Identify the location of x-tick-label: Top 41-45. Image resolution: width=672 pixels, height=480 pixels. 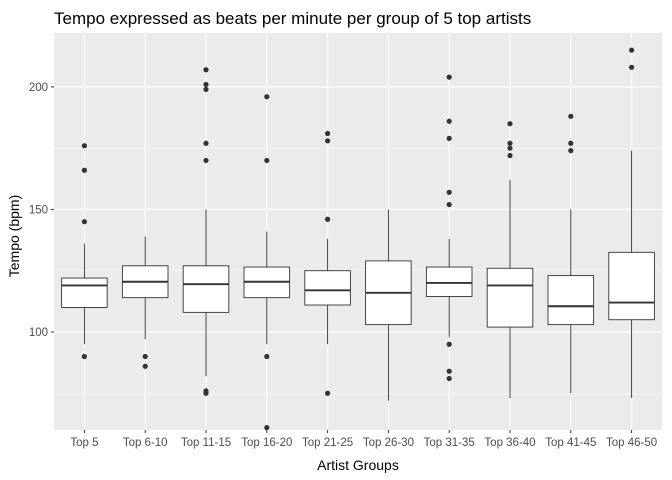
(570, 443).